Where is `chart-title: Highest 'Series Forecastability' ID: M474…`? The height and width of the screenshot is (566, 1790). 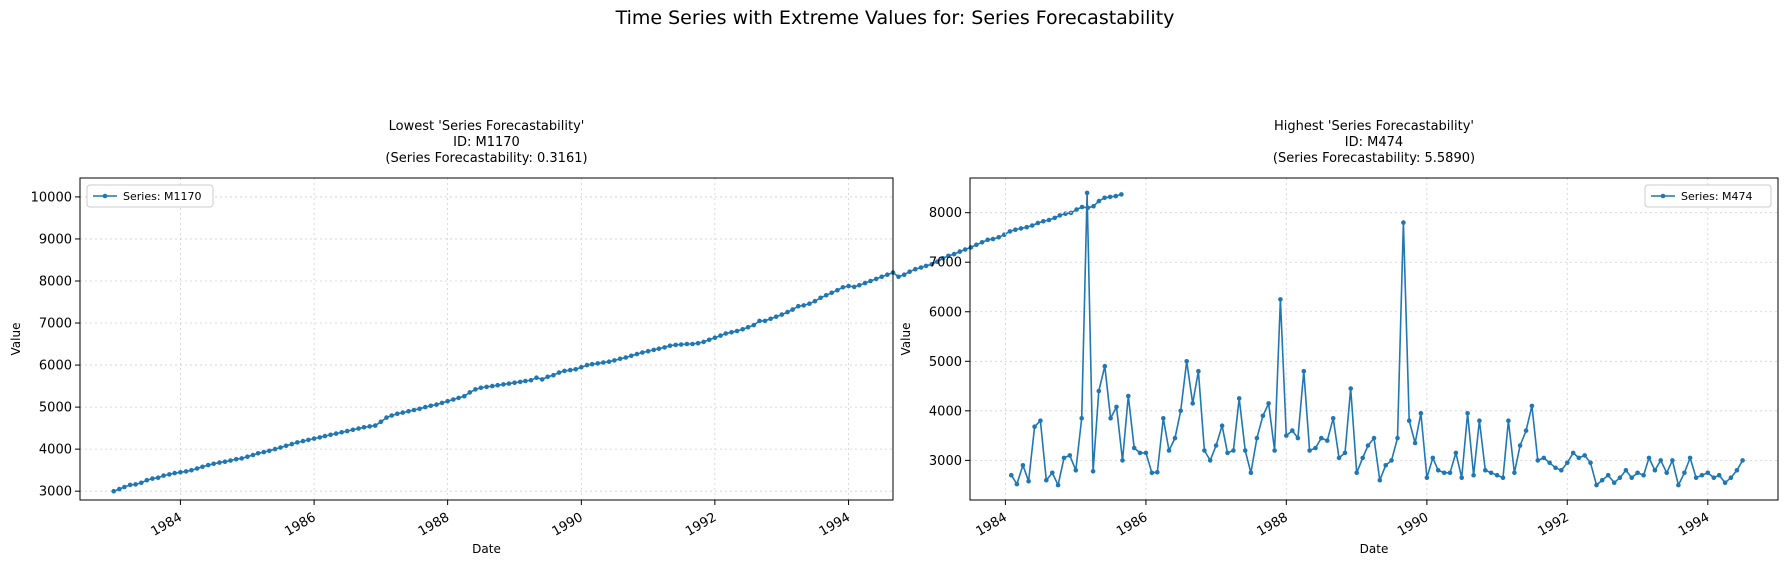
chart-title: Highest 'Series Forecastability' ID: M474… is located at coordinates (1374, 142).